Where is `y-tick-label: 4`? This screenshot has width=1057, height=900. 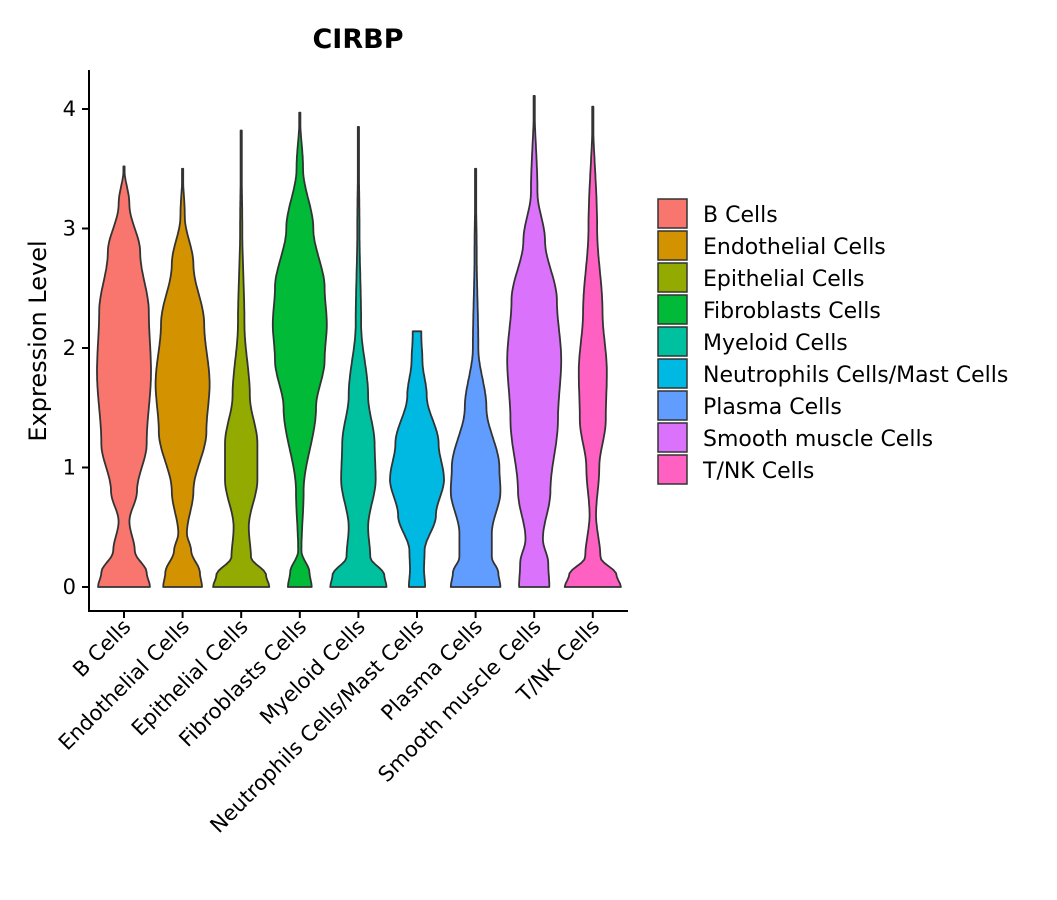
y-tick-label: 4 is located at coordinates (69, 109).